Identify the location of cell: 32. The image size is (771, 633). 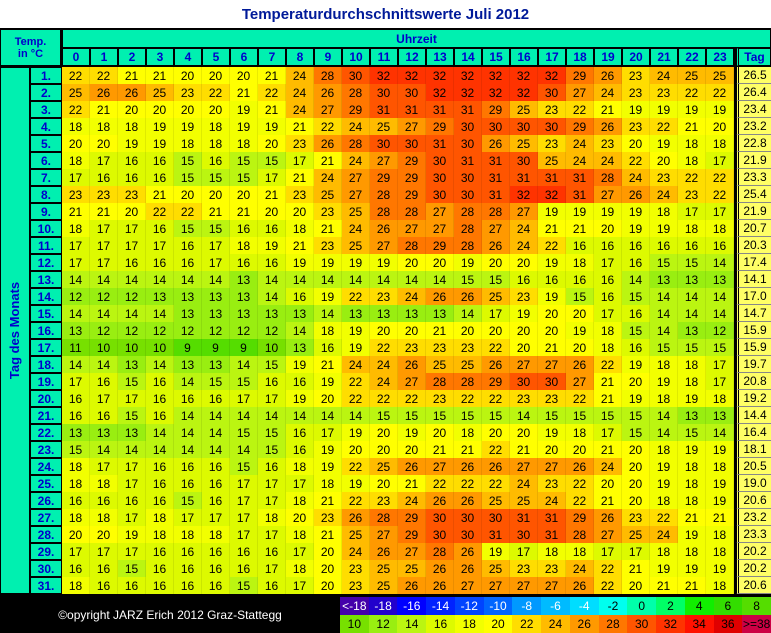
(412, 75).